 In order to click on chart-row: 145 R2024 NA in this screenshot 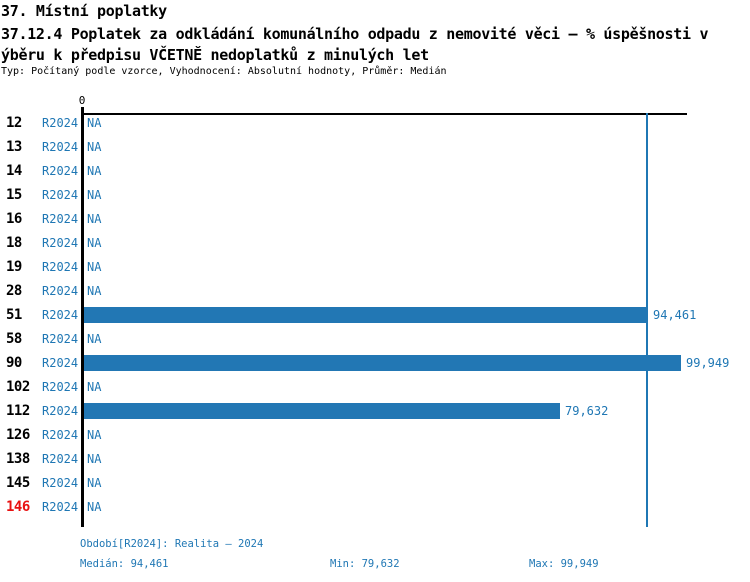, I will do `click(375, 483)`.